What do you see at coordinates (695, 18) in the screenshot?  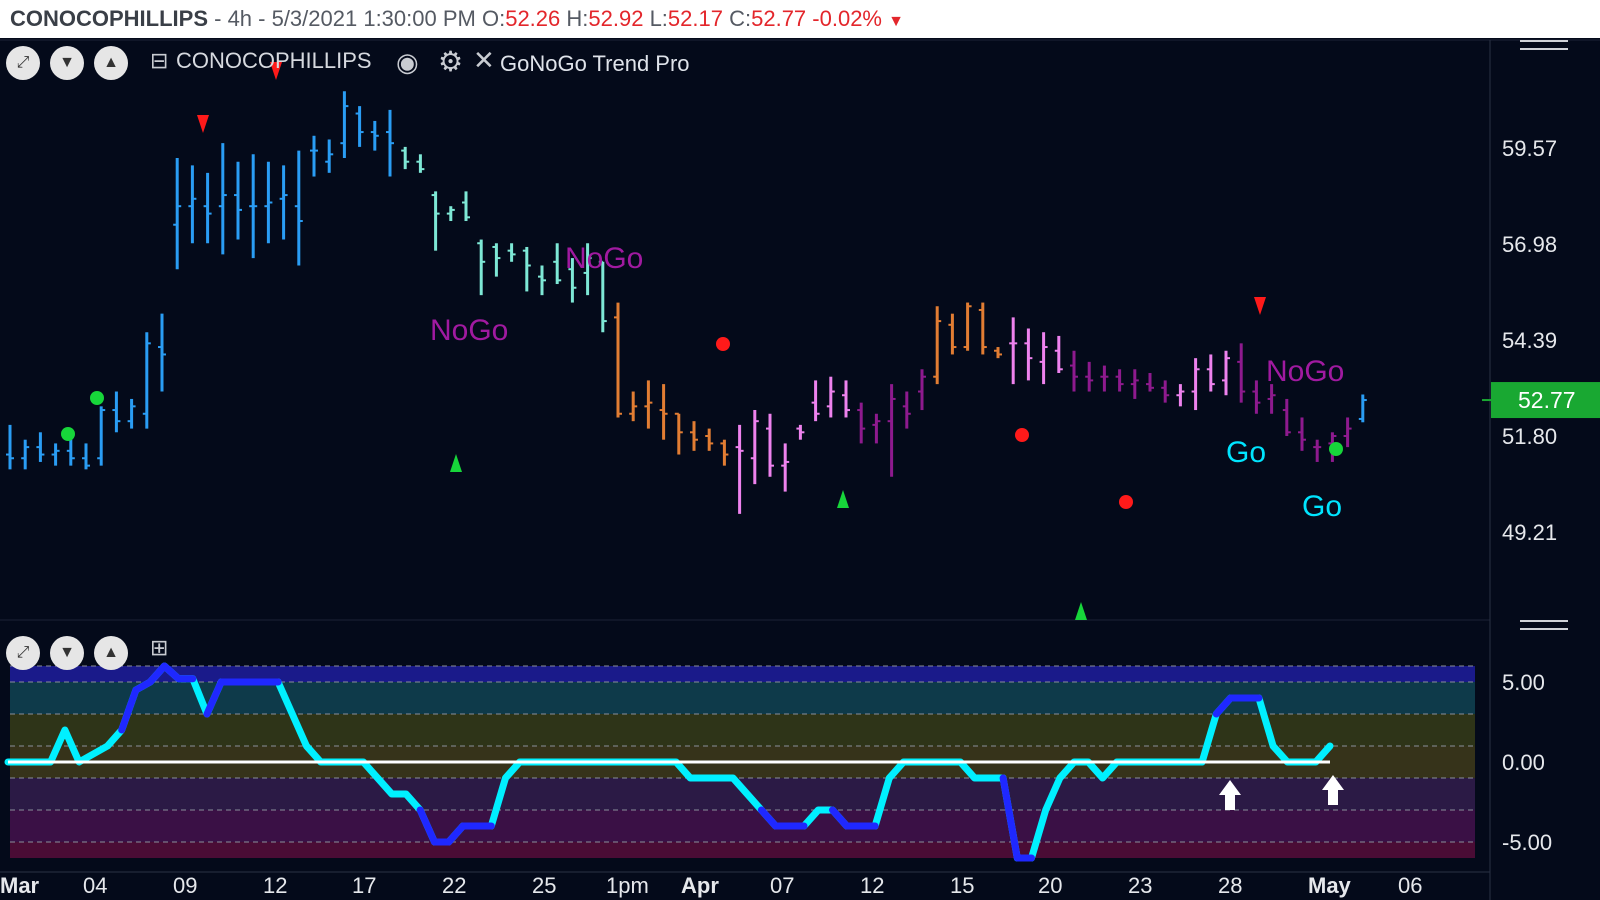 I see `low-value: 52.17` at bounding box center [695, 18].